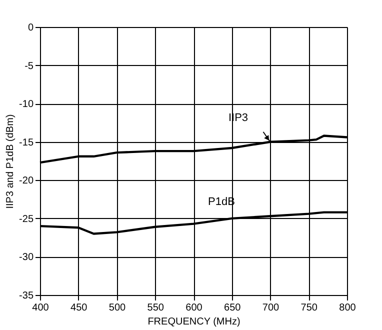 This screenshot has width=382, height=330. Describe the element at coordinates (347, 308) in the screenshot. I see `x-tick-label: 800` at that location.